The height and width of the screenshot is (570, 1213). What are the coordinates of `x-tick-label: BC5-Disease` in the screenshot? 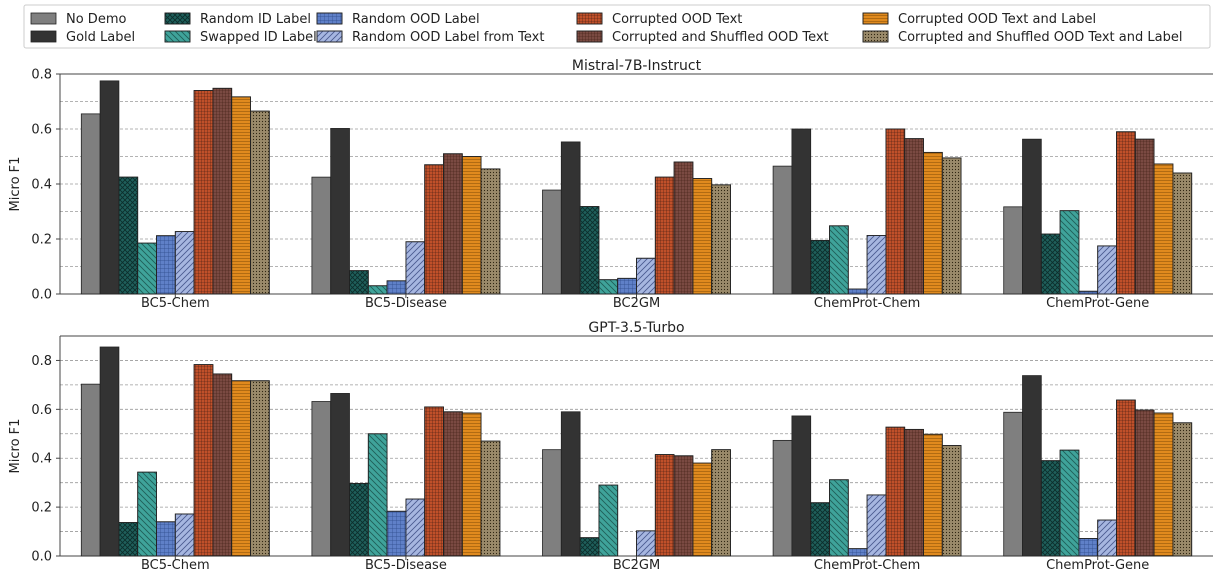 It's located at (406, 564).